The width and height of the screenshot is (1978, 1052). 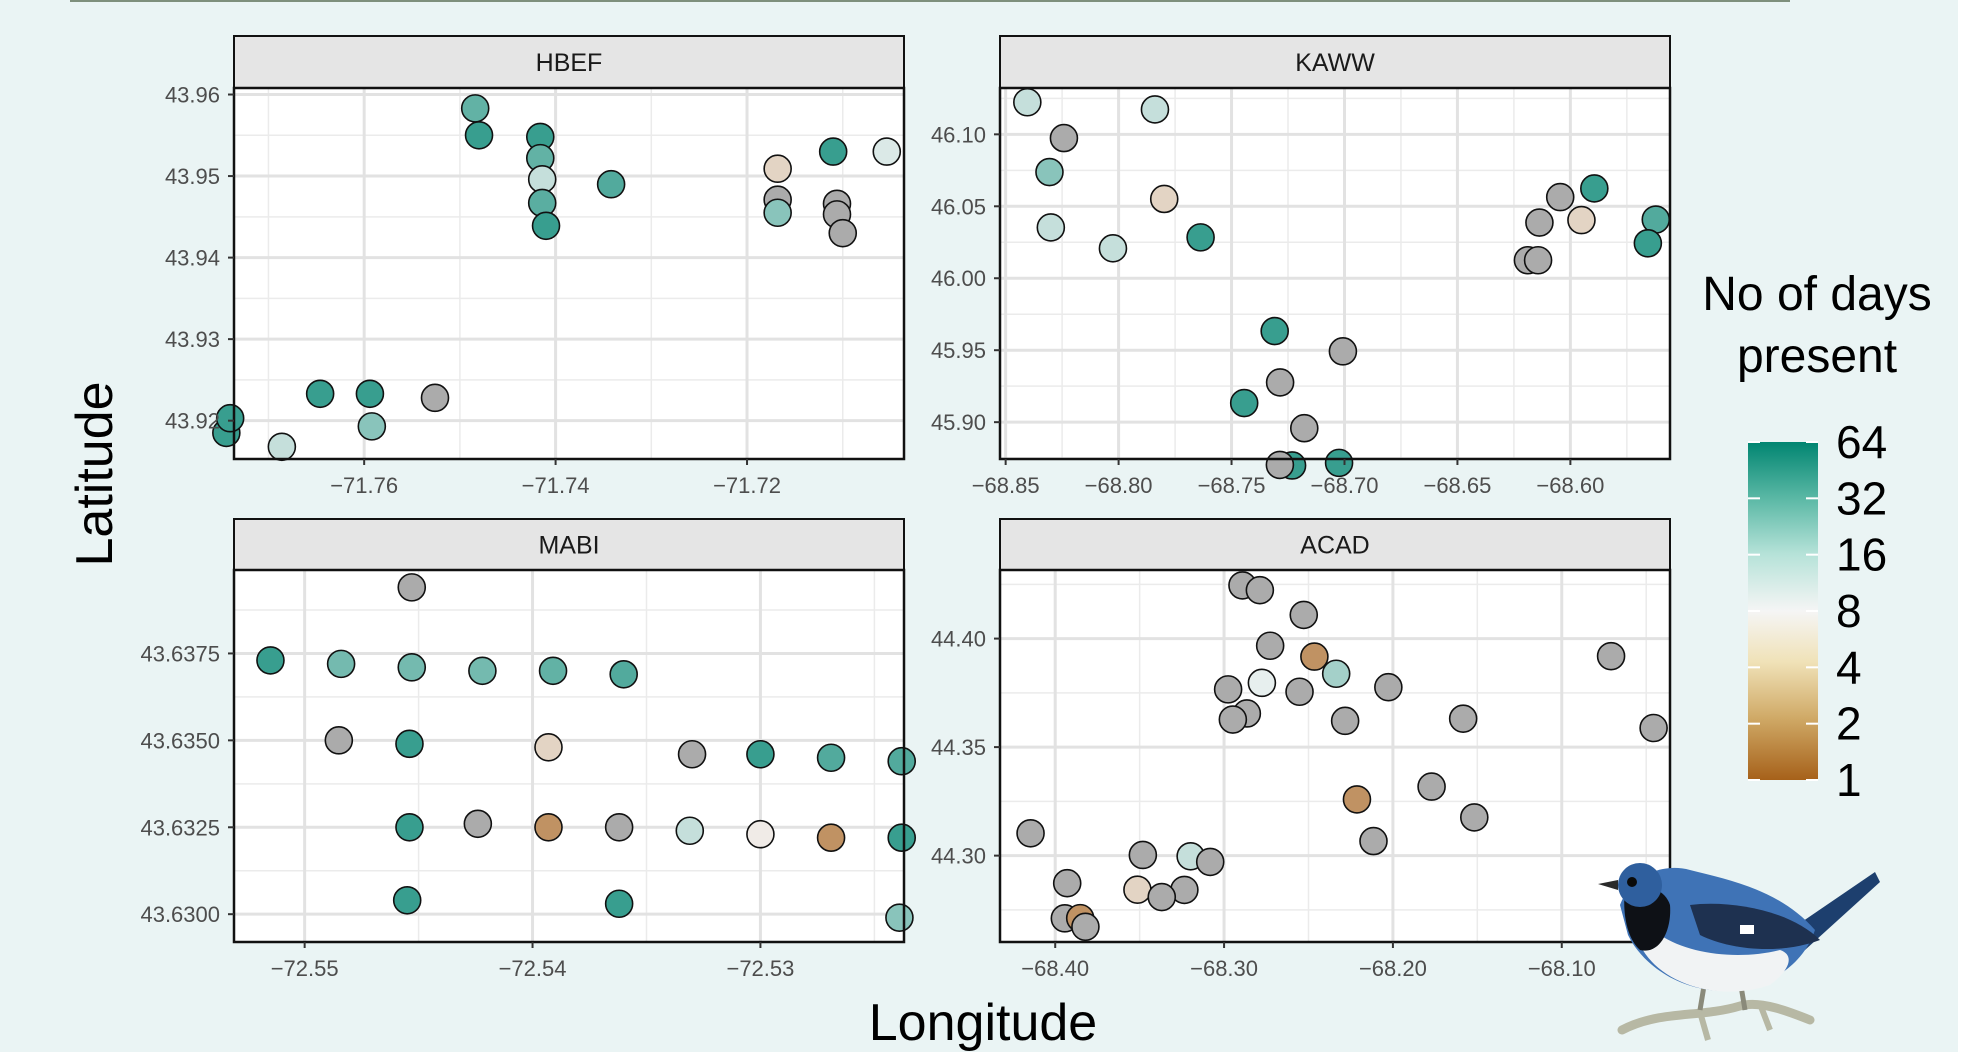 What do you see at coordinates (1632, 882) in the screenshot?
I see `bird-eye` at bounding box center [1632, 882].